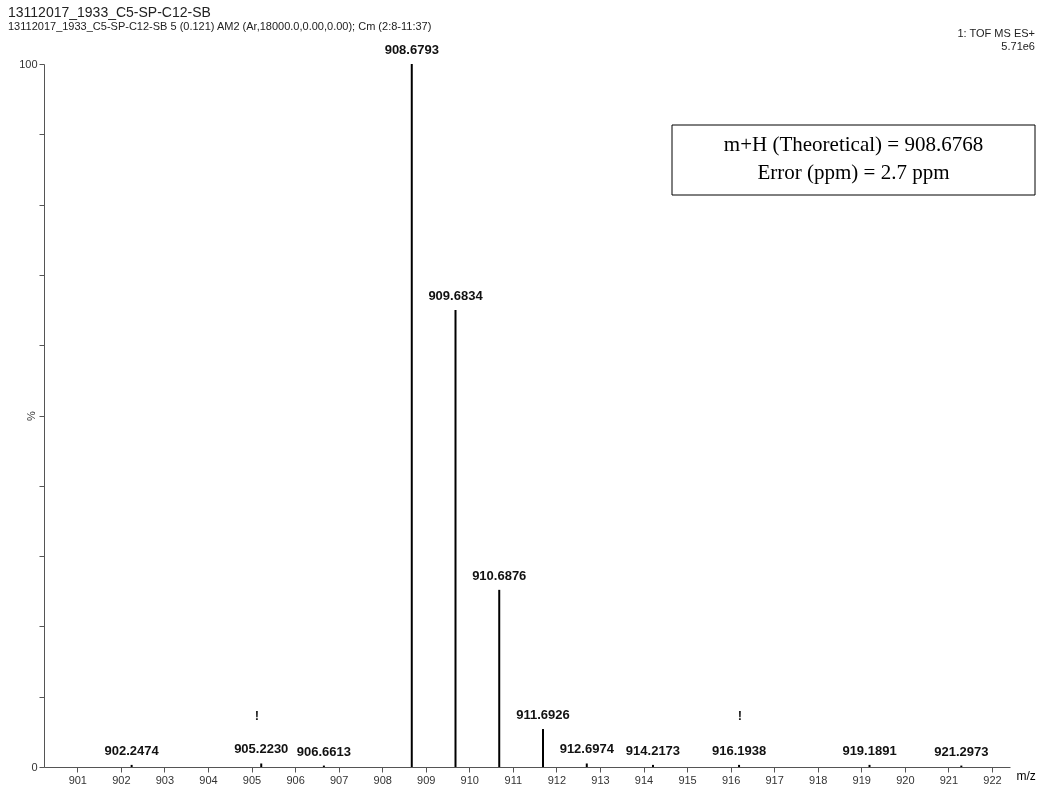 The height and width of the screenshot is (789, 1049). Describe the element at coordinates (587, 749) in the screenshot. I see `annotation: 912.6974` at that location.